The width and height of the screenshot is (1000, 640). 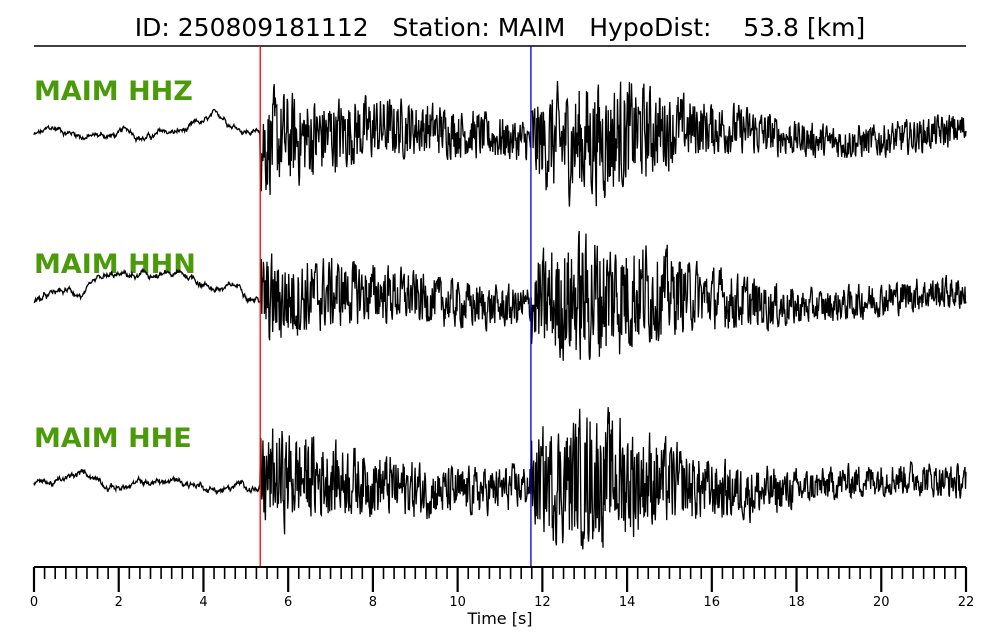 I want to click on trace-label: MAIM HHE, so click(x=113, y=438).